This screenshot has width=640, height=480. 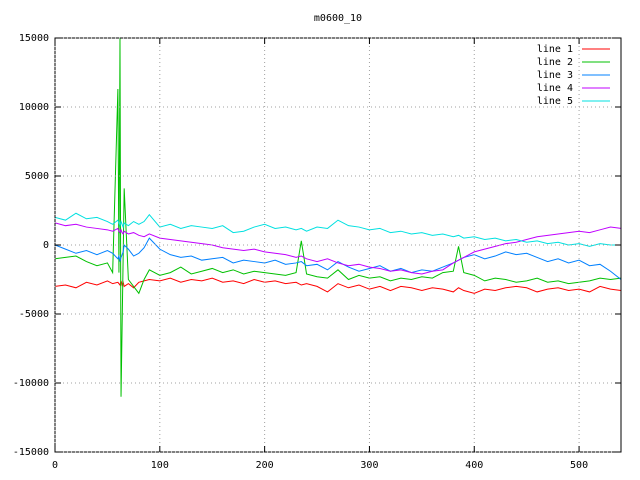 I want to click on y-tick-label: -15000, so click(x=31, y=452).